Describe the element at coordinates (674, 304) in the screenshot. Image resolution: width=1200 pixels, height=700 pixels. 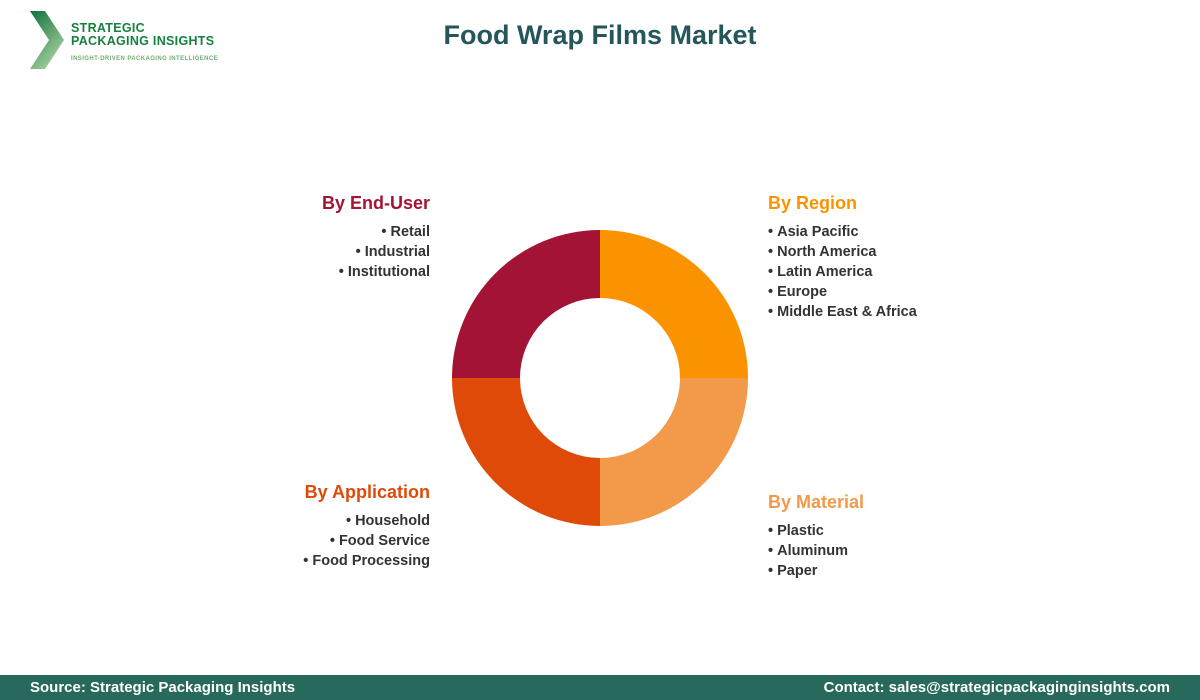
I see `donut-segment-by-region` at that location.